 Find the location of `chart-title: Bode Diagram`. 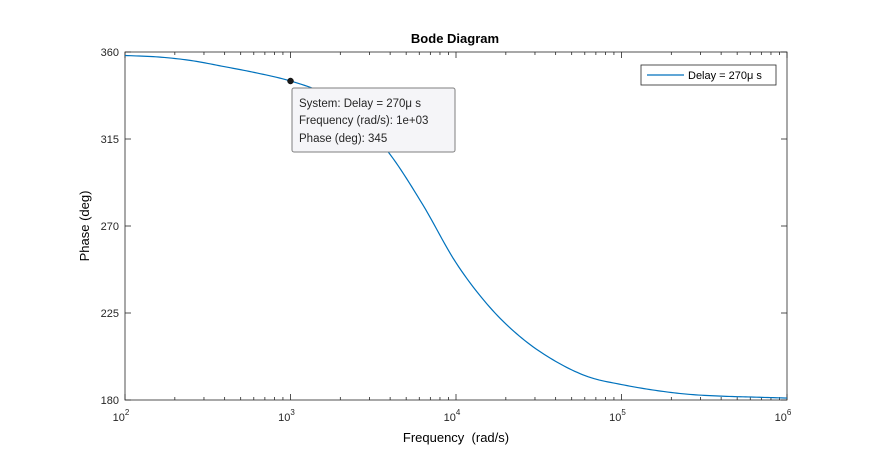

chart-title: Bode Diagram is located at coordinates (455, 38).